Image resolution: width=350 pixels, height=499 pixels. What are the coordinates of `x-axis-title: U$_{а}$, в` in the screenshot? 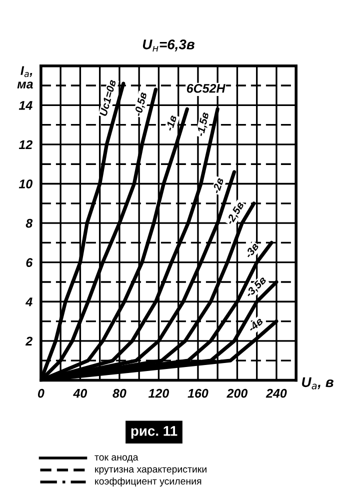 It's located at (318, 383).